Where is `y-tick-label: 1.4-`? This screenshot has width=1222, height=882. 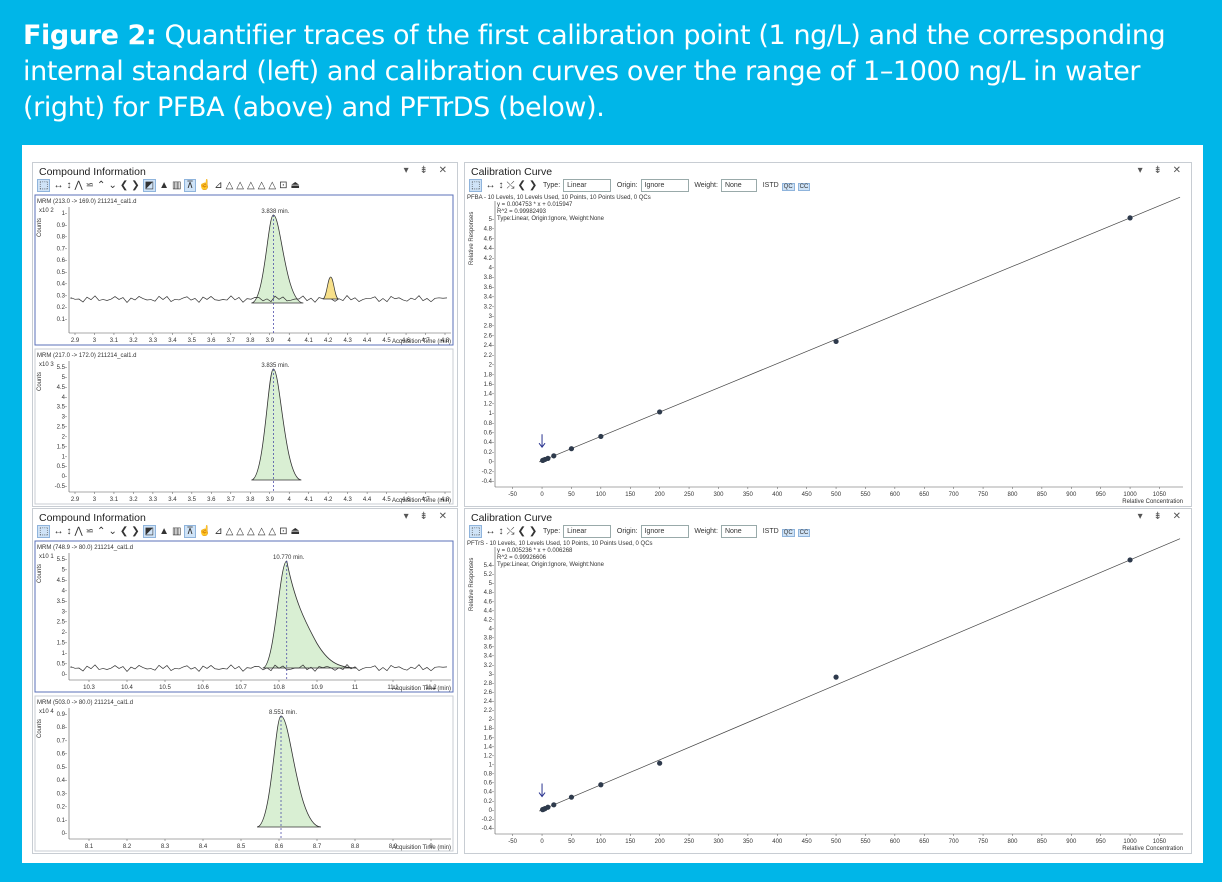
y-tick-label: 1.4- is located at coordinates (489, 747).